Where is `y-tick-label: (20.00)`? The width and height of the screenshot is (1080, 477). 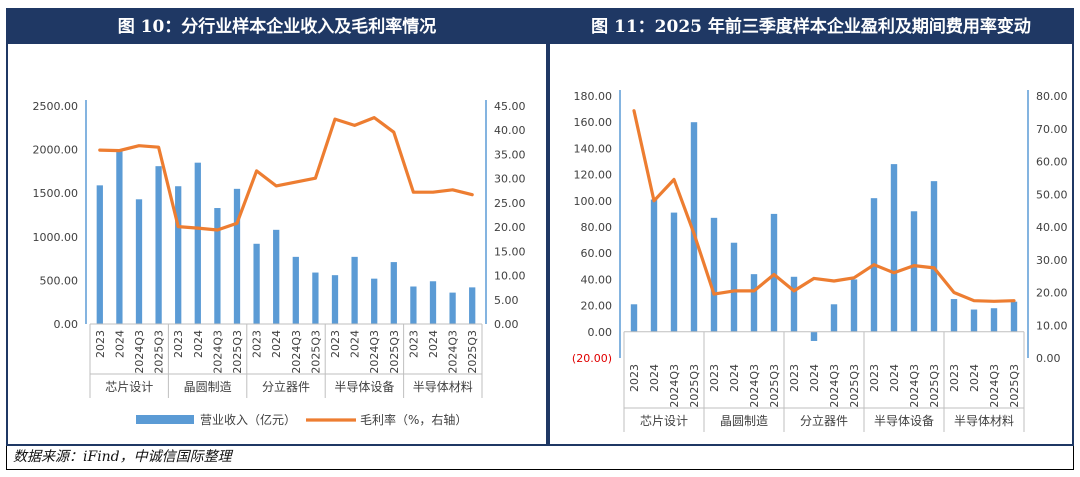 y-tick-label: (20.00) is located at coordinates (592, 358).